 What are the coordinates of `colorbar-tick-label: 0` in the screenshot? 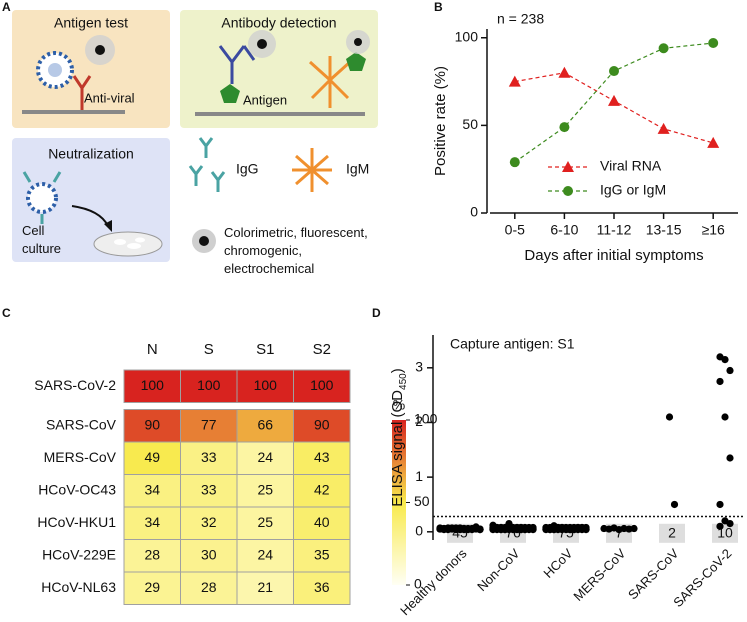 It's located at (418, 584).